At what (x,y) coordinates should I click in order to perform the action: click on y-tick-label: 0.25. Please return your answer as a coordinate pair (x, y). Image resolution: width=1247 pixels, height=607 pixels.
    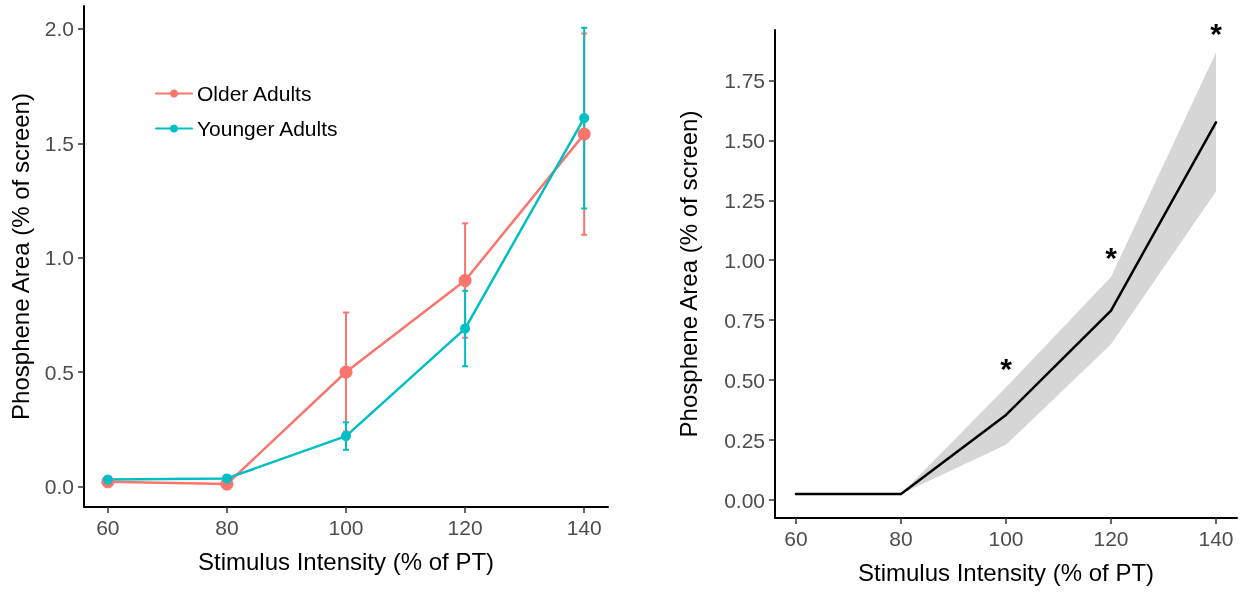
    Looking at the image, I should click on (744, 440).